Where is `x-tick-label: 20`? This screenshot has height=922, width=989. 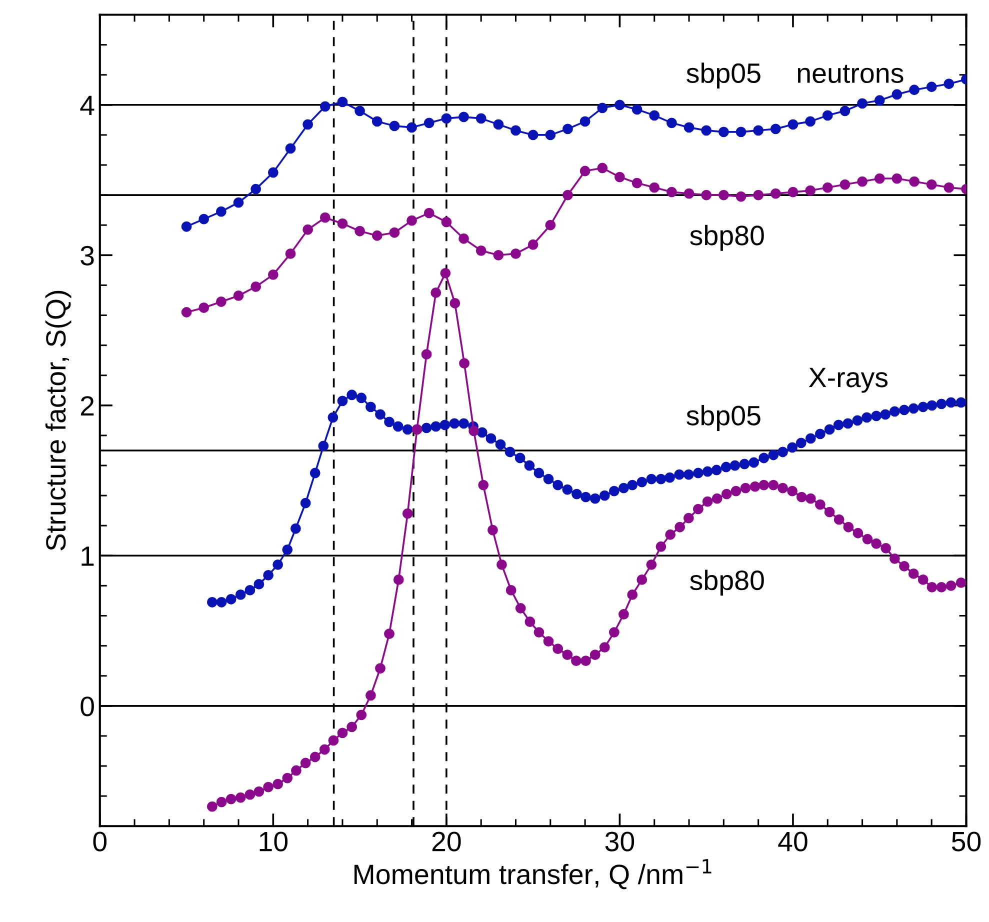 x-tick-label: 20 is located at coordinates (446, 842).